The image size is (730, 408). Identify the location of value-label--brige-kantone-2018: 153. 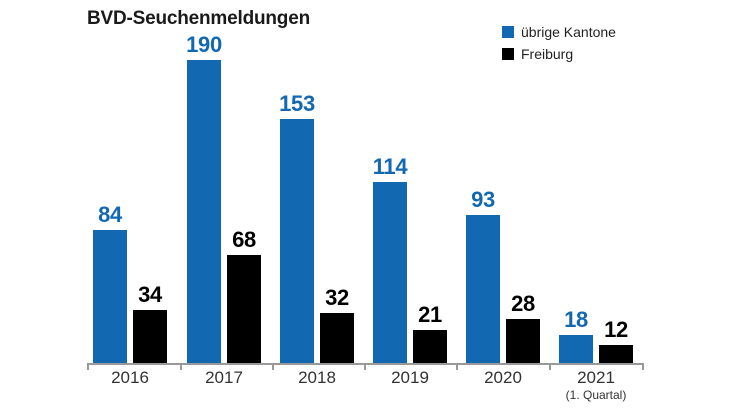
(297, 104).